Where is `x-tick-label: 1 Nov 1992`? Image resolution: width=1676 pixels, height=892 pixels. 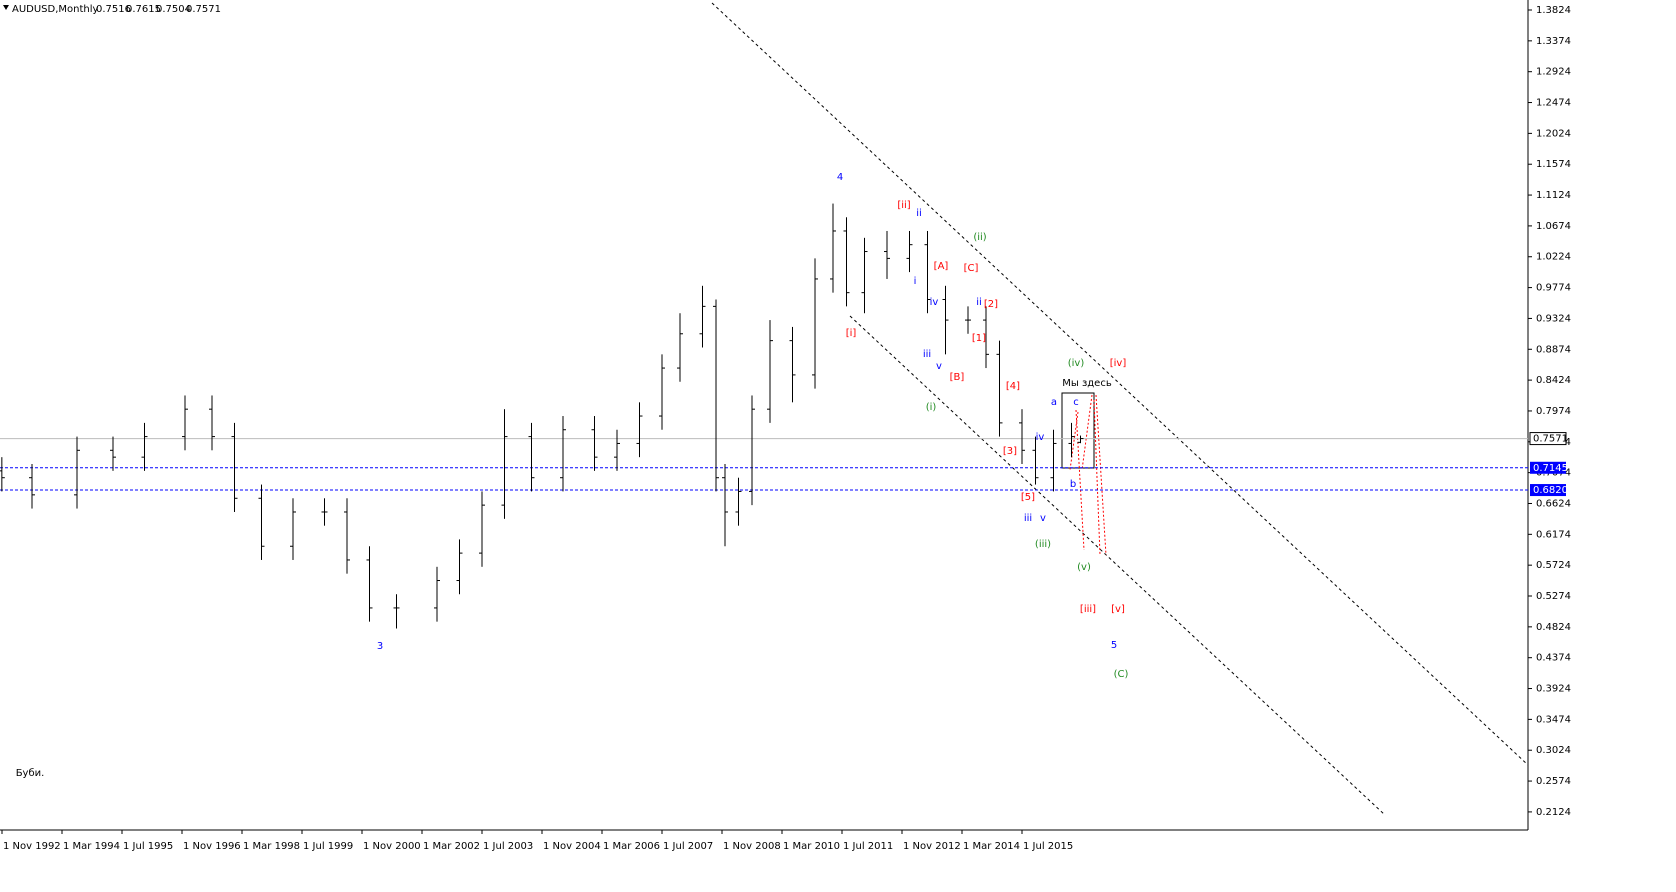
x-tick-label: 1 Nov 1992 is located at coordinates (32, 846).